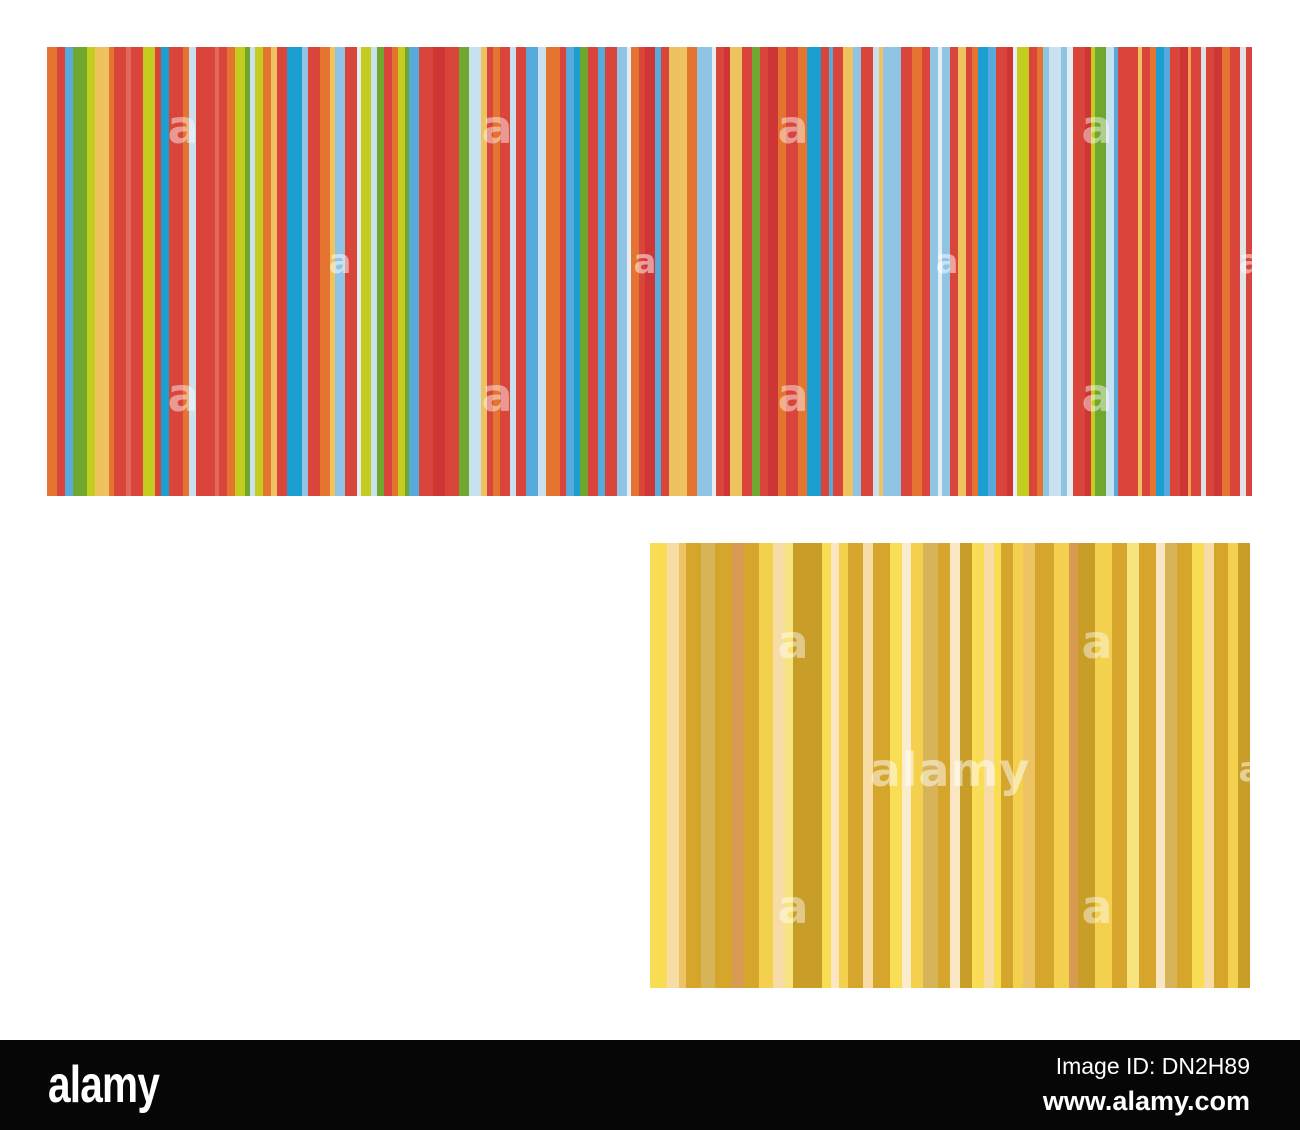 This screenshot has width=1300, height=1130. Describe the element at coordinates (1146, 1085) in the screenshot. I see `footer-meta: Image ID: DN2H89 www.alamy.com` at that location.